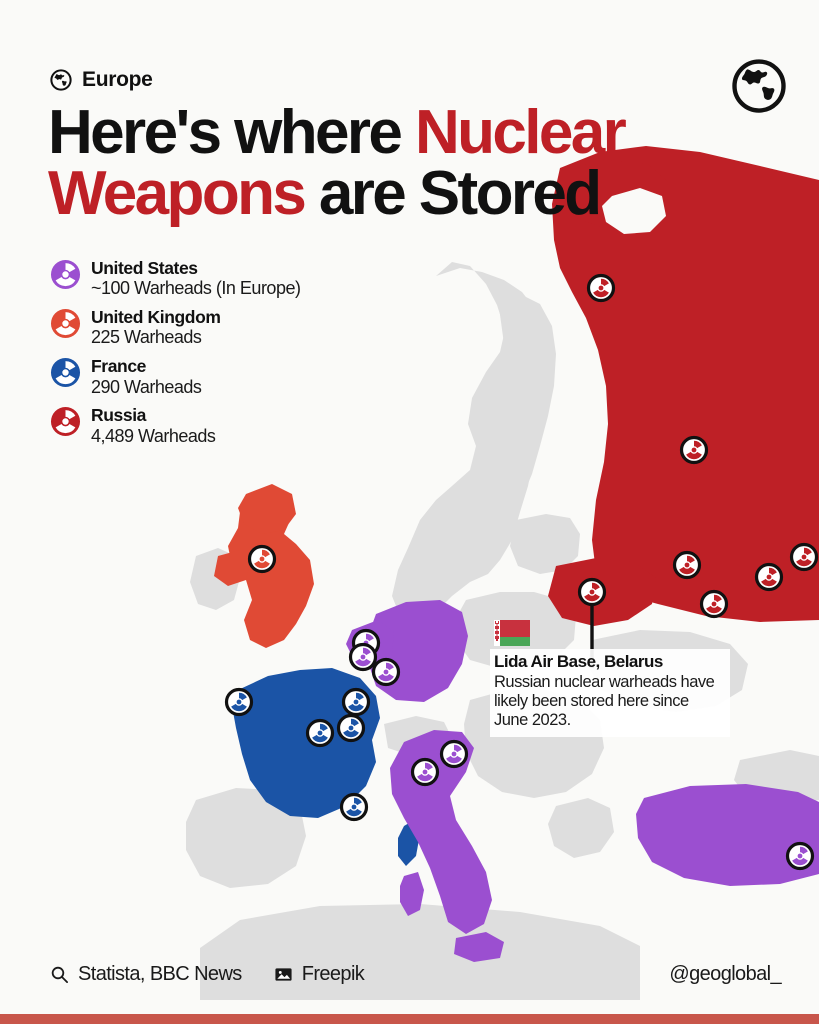  Describe the element at coordinates (177, 193) in the screenshot. I see `headline-red-weapons: Weapons` at that location.